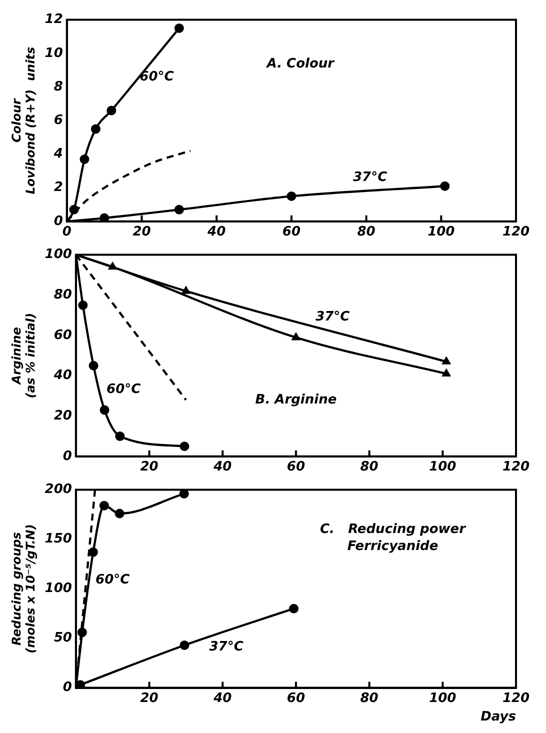 The width and height of the screenshot is (546, 733). Describe the element at coordinates (296, 400) in the screenshot. I see `text: B. Arginine` at that location.